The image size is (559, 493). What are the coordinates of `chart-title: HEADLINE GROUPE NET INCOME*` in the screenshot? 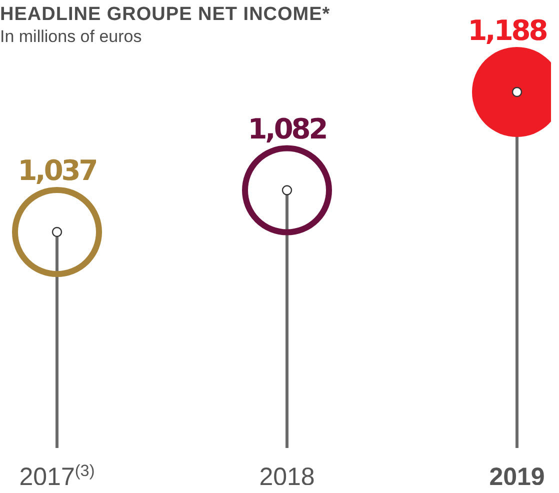 It's located at (165, 14).